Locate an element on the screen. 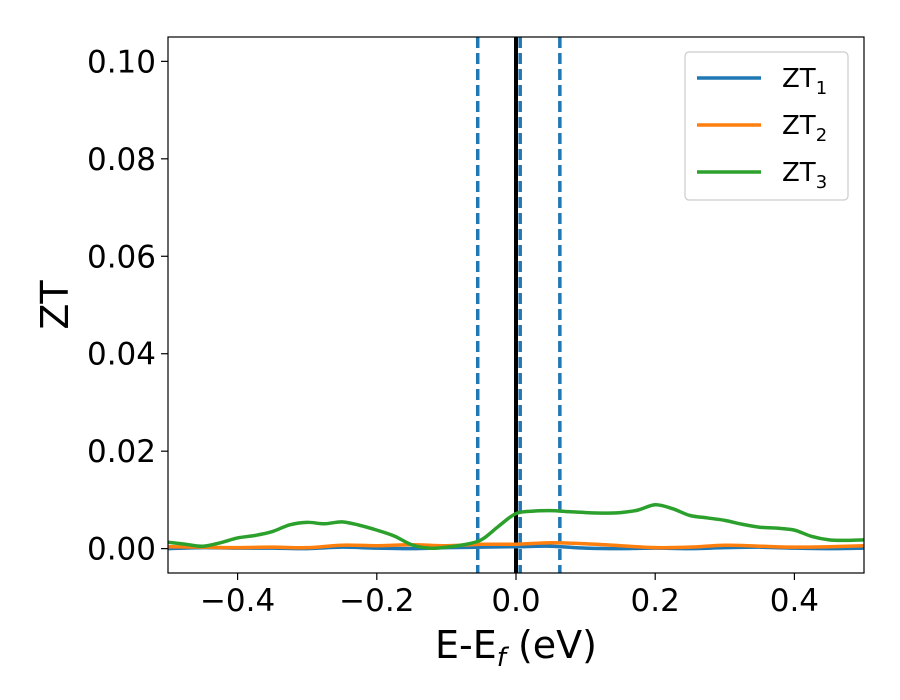  y-tick-label: 0.06 is located at coordinates (121, 257).